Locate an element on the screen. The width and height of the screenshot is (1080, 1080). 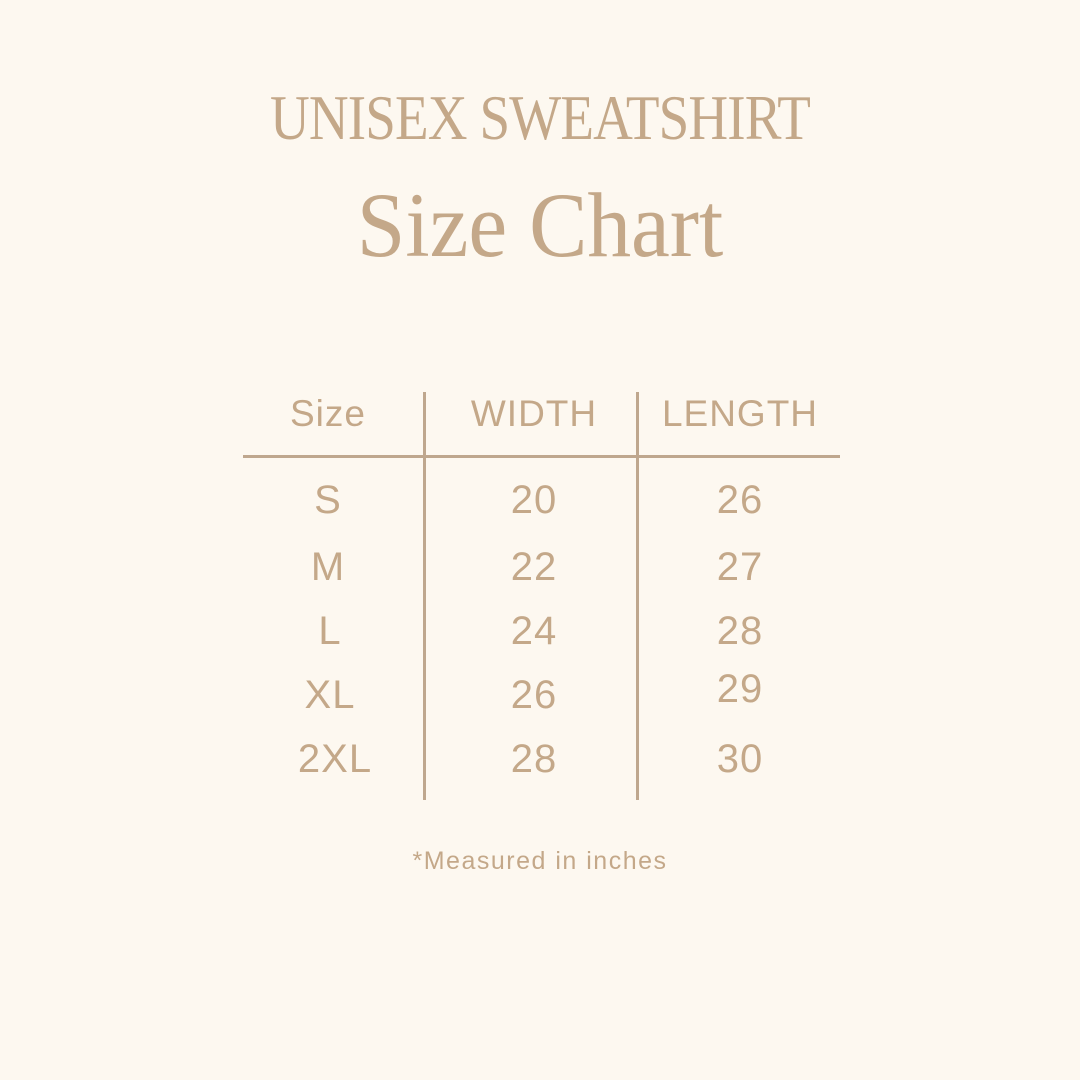
width-cell: 20 is located at coordinates (534, 500).